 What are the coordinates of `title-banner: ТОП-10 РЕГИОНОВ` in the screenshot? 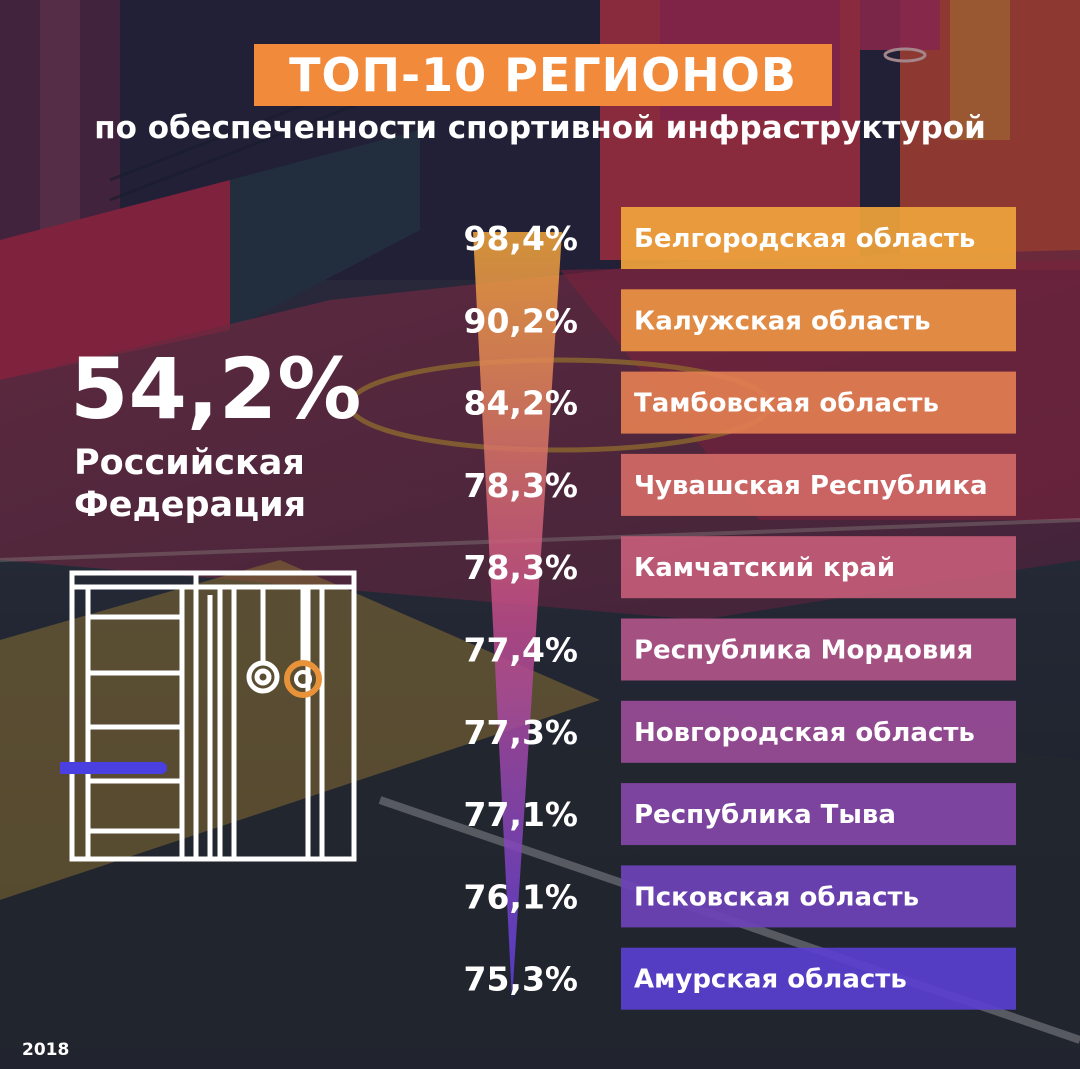 It's located at (543, 75).